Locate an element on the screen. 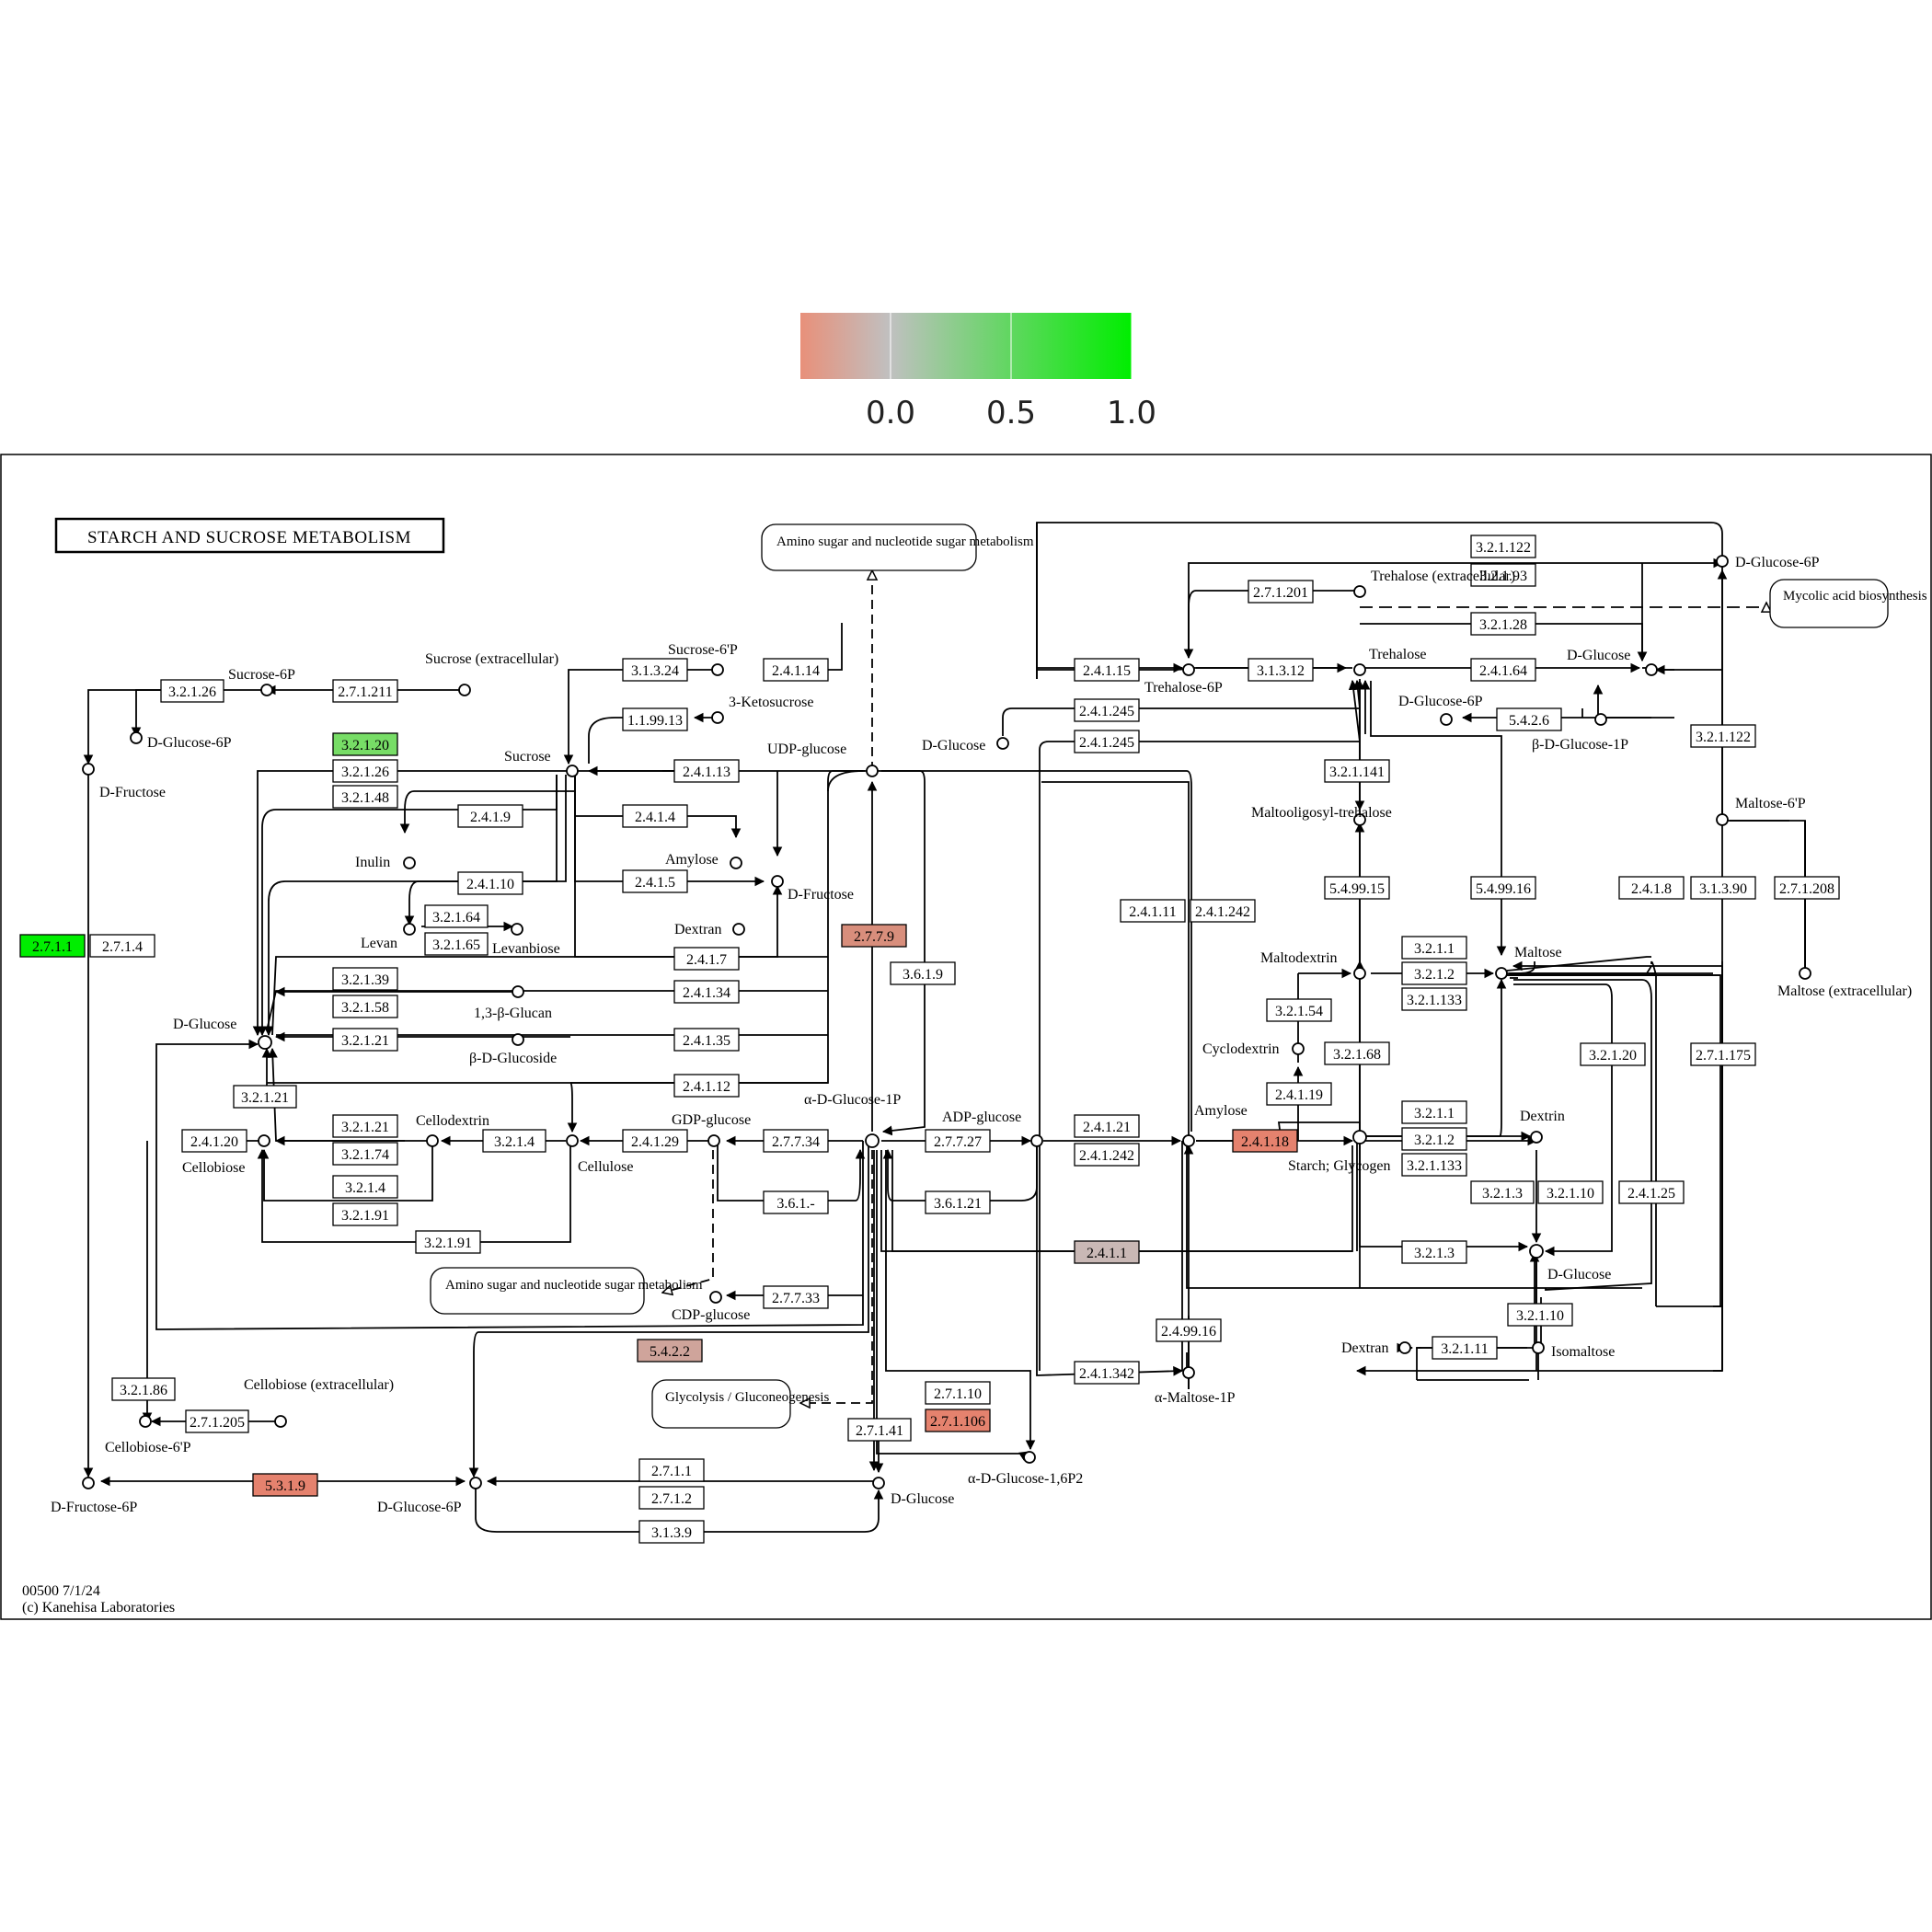  enzyme-2.7.1.1-b: 2.7.1.1 is located at coordinates (671, 1470).